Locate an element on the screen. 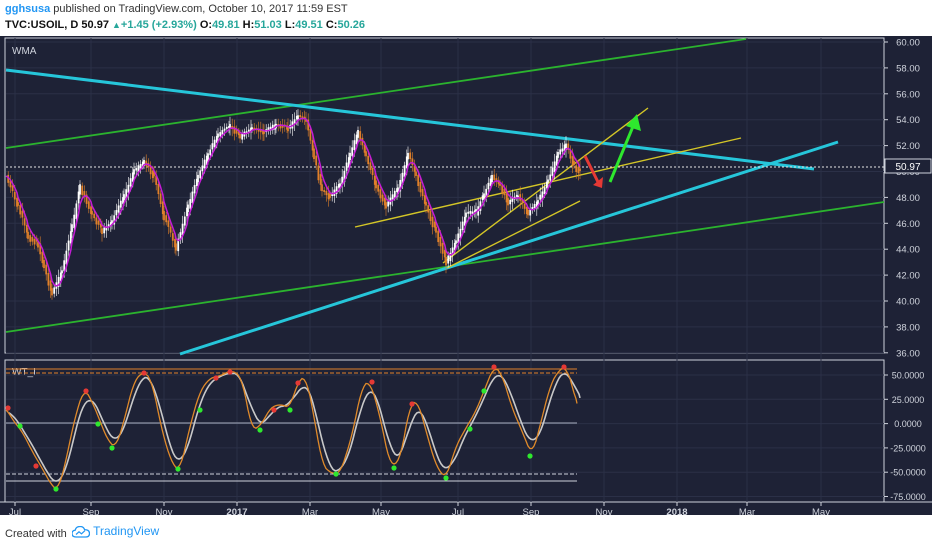 This screenshot has width=932, height=550. author-link: gghsusa is located at coordinates (28, 9).